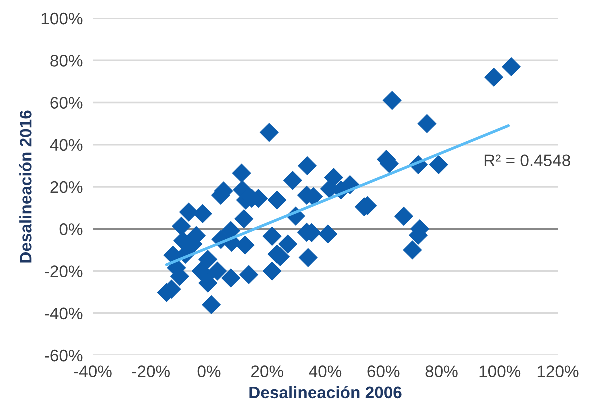 The width and height of the screenshot is (600, 411). What do you see at coordinates (500, 372) in the screenshot?
I see `x-tick-label: 100%` at bounding box center [500, 372].